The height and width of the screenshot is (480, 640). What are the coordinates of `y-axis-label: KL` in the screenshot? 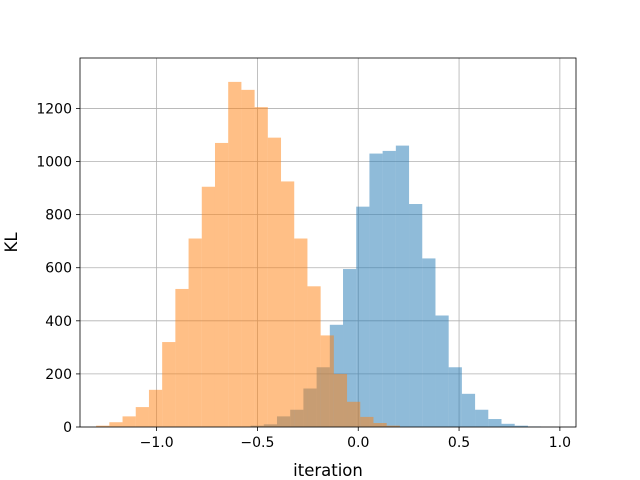 It's located at (11, 242).